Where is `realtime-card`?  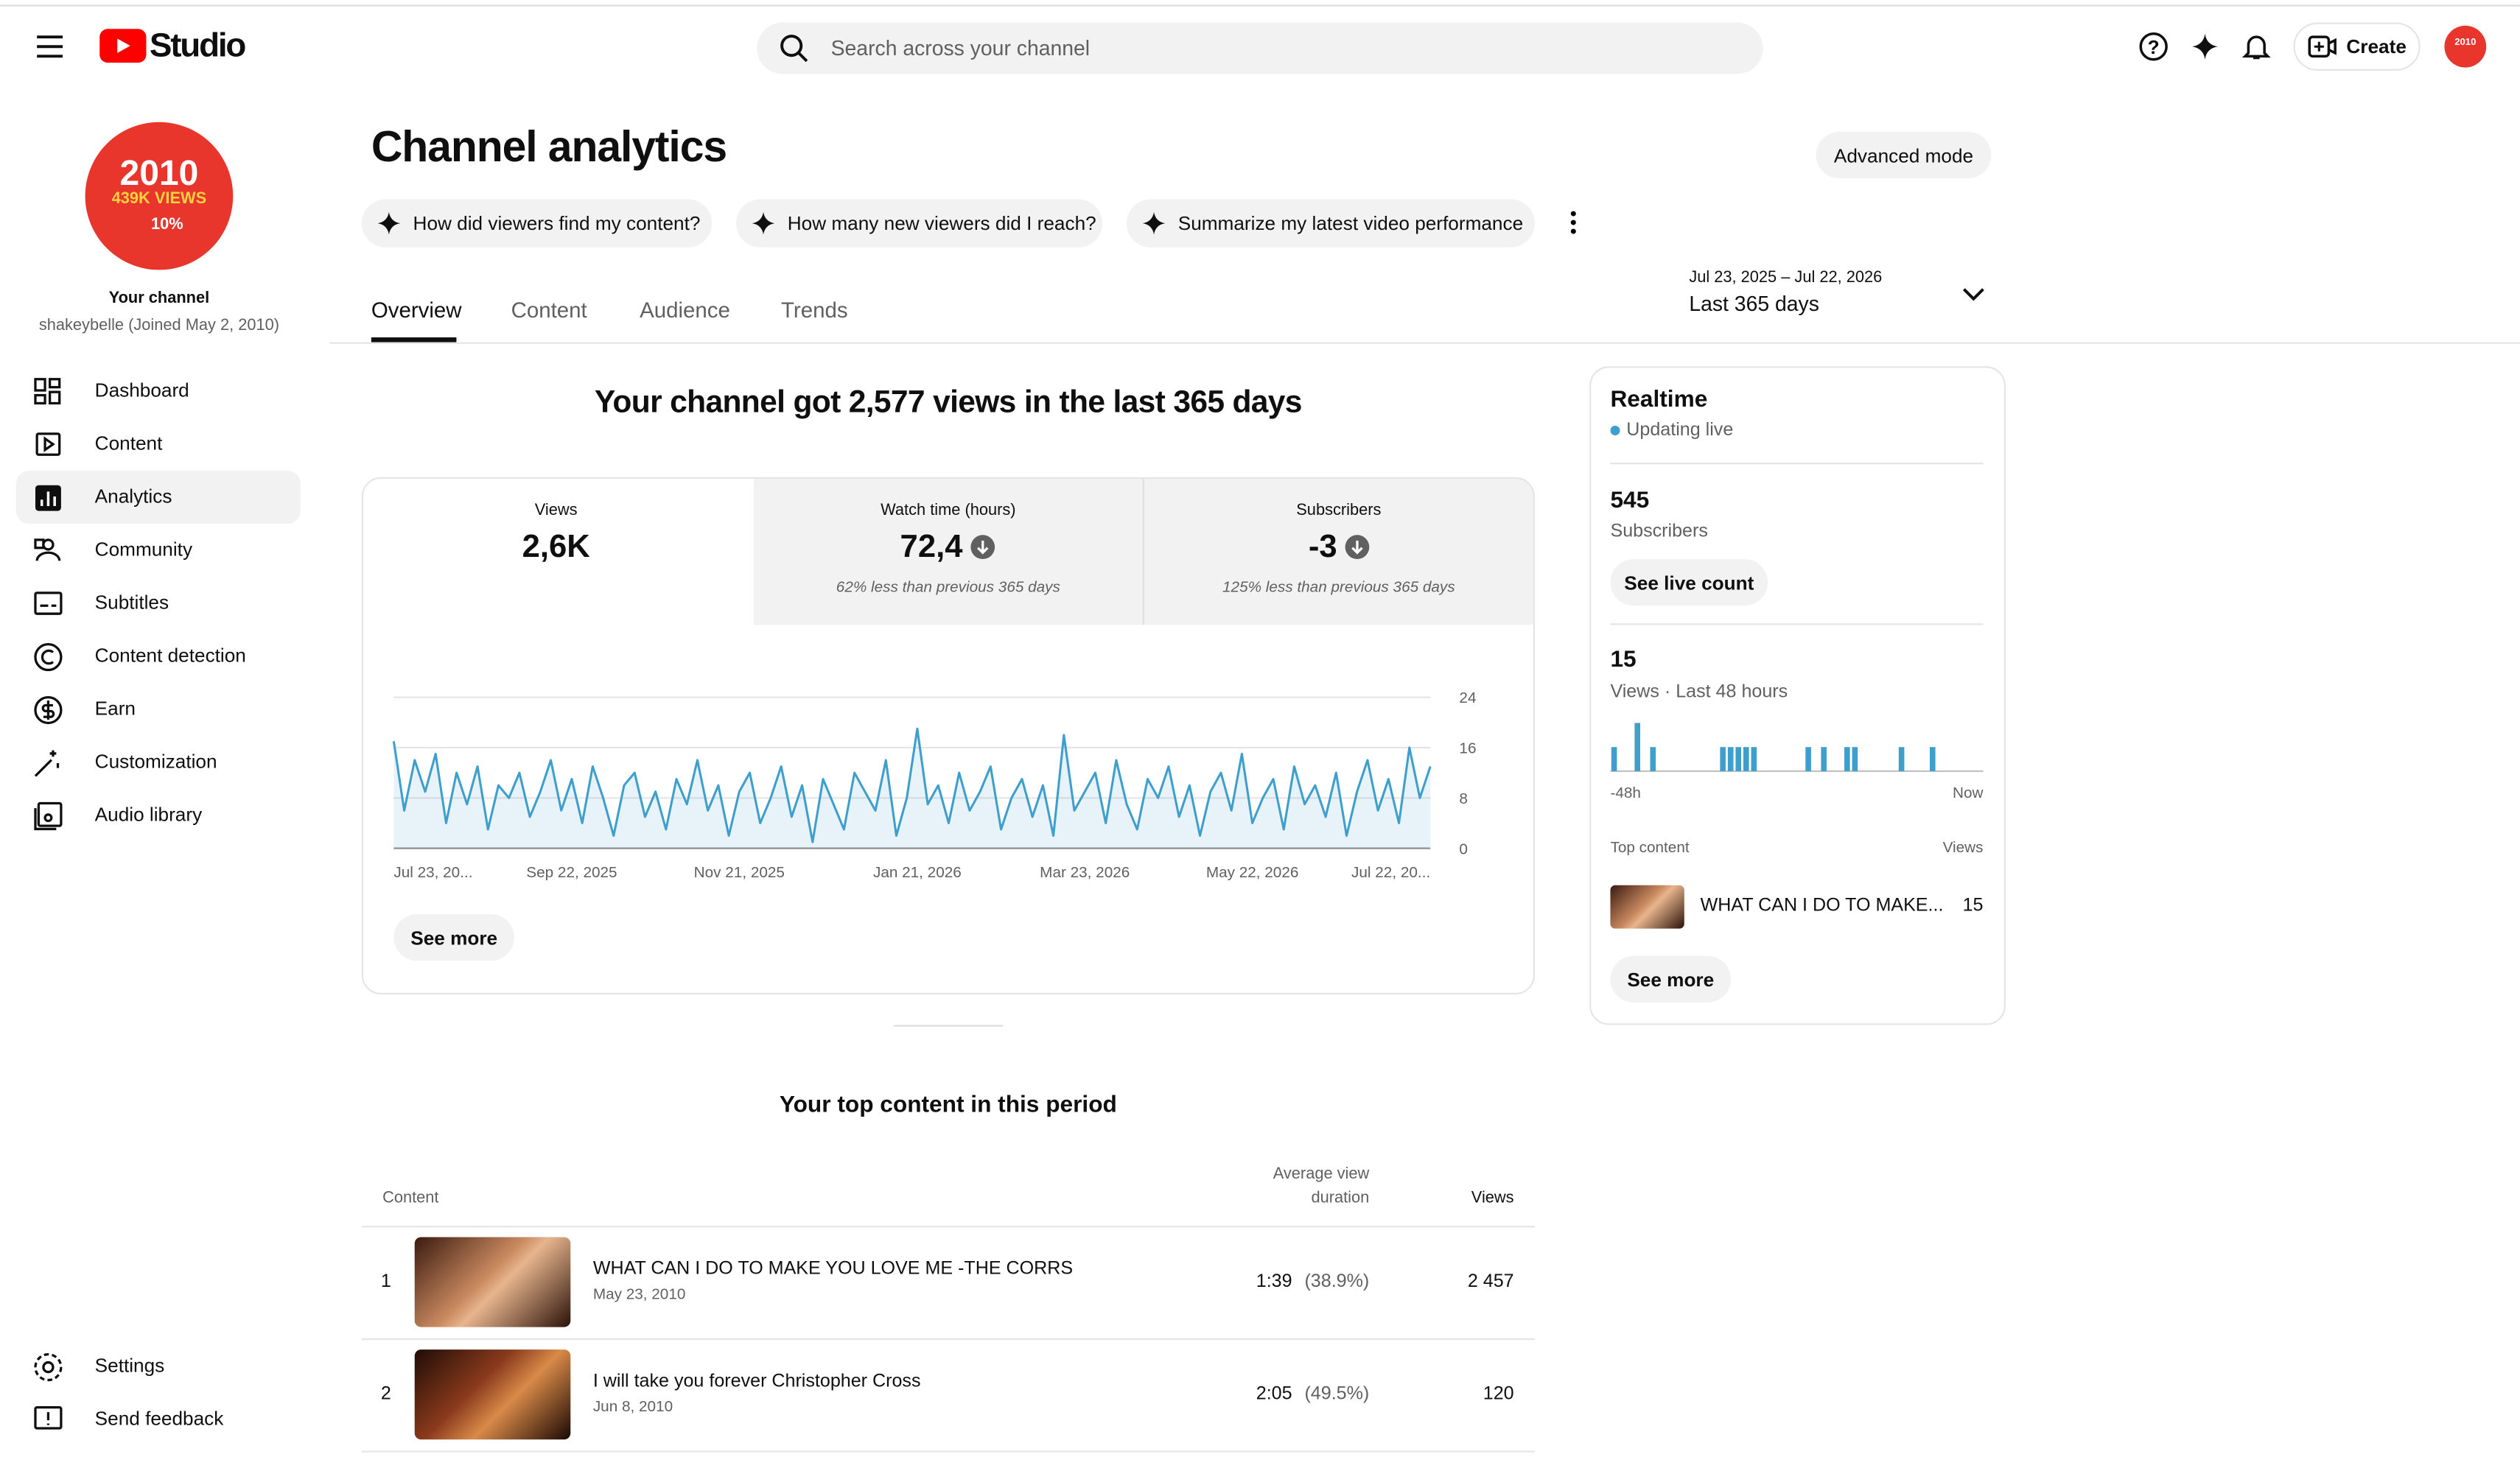 realtime-card is located at coordinates (1797, 696).